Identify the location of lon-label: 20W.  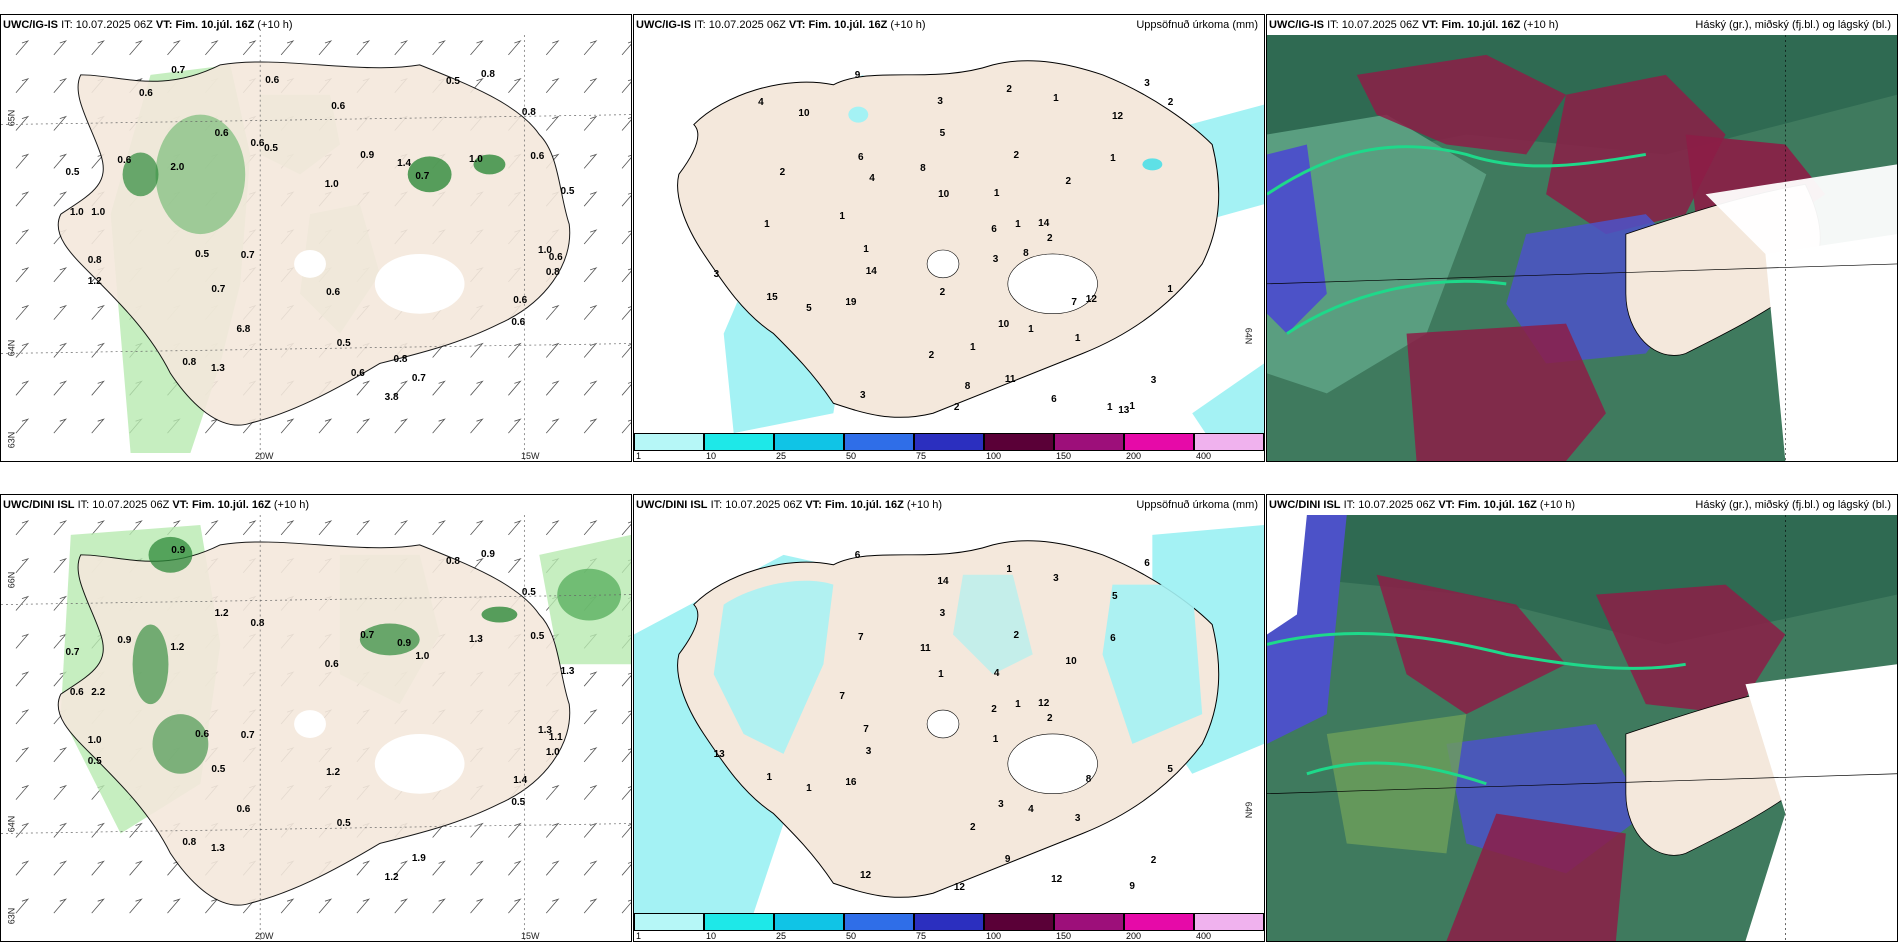
(264, 456).